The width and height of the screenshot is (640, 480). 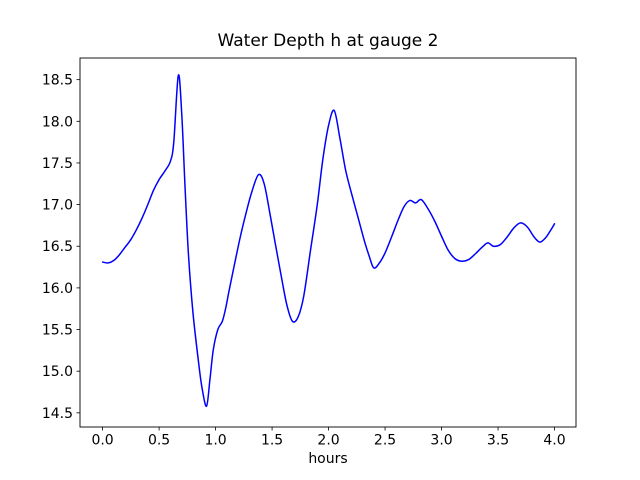 What do you see at coordinates (328, 41) in the screenshot?
I see `chart-title: Water Depth h at gauge 2` at bounding box center [328, 41].